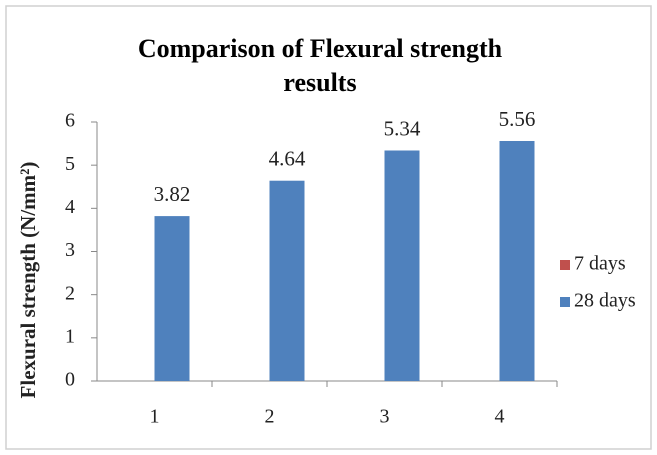 The height and width of the screenshot is (455, 657). What do you see at coordinates (172, 194) in the screenshot?
I see `data-label: 3.82` at bounding box center [172, 194].